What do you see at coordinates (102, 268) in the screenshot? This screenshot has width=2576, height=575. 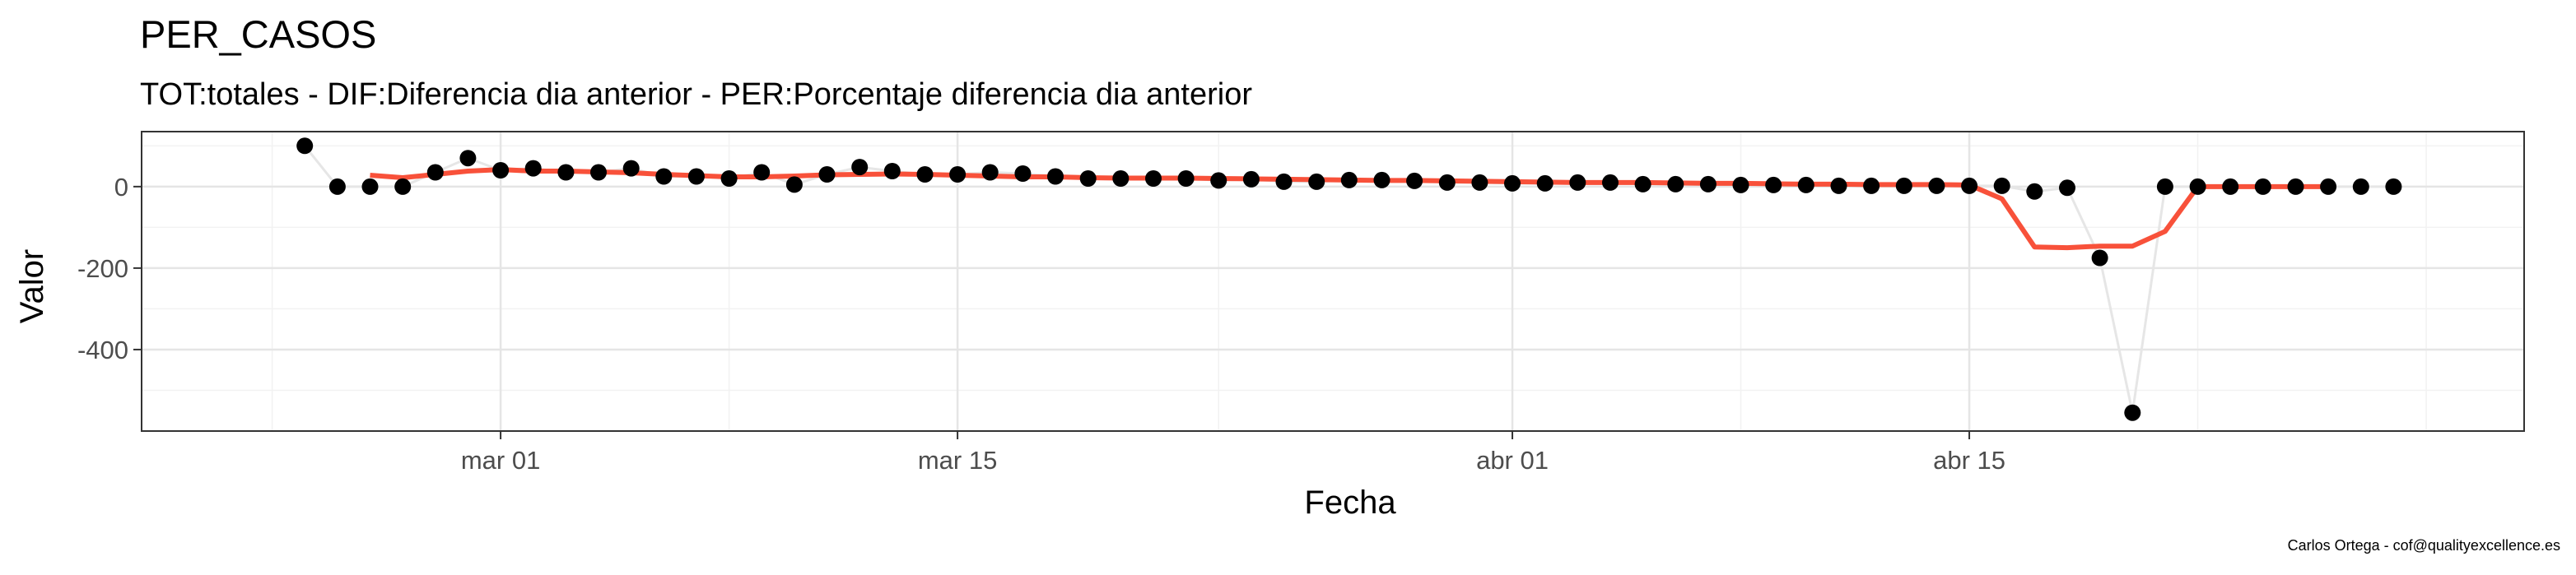 I see `y-tick-label: -200` at bounding box center [102, 268].